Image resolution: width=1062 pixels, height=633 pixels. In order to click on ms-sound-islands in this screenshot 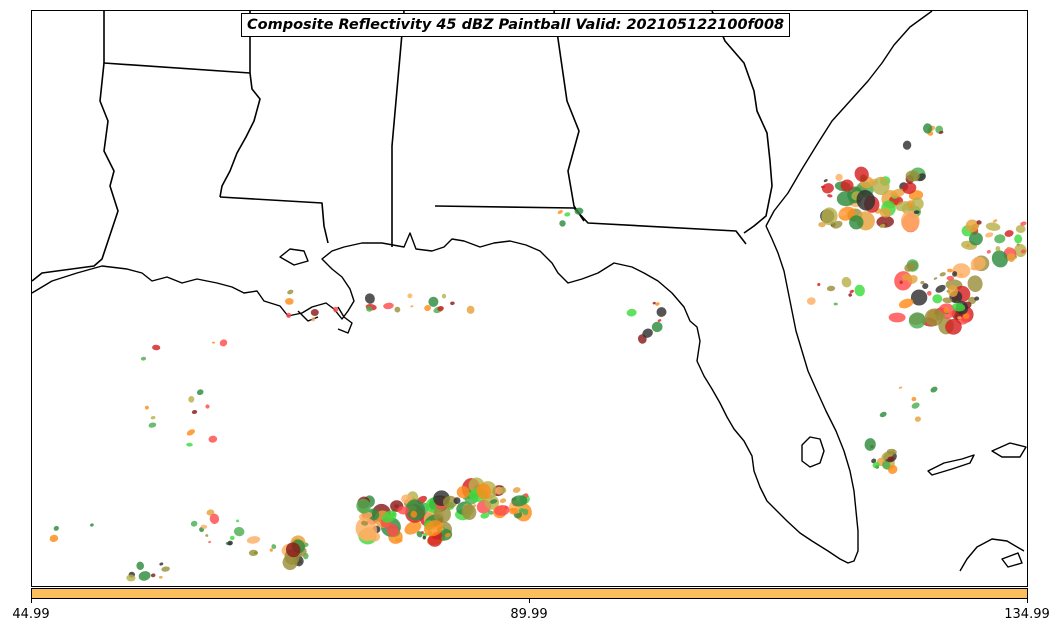, I will do `click(294, 257)`.